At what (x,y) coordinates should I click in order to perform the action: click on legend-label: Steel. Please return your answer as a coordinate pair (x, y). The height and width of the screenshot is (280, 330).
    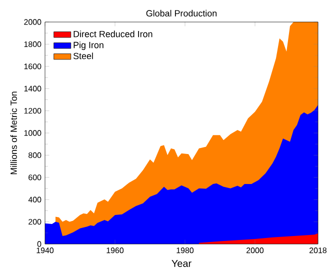
    Looking at the image, I should click on (83, 56).